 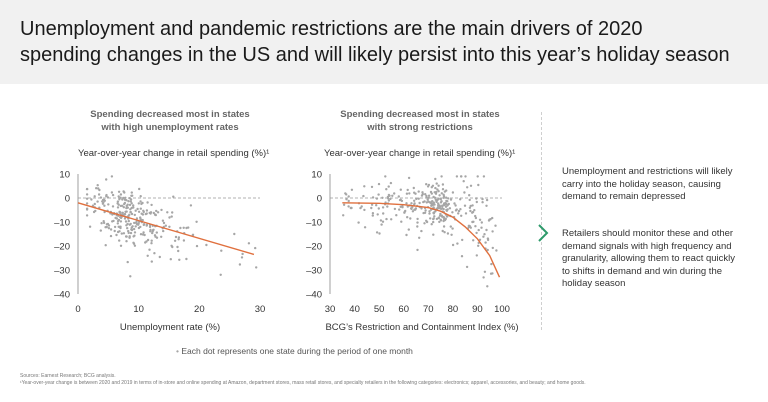 What do you see at coordinates (62, 247) in the screenshot?
I see `chart1-y-tick-label: –20` at bounding box center [62, 247].